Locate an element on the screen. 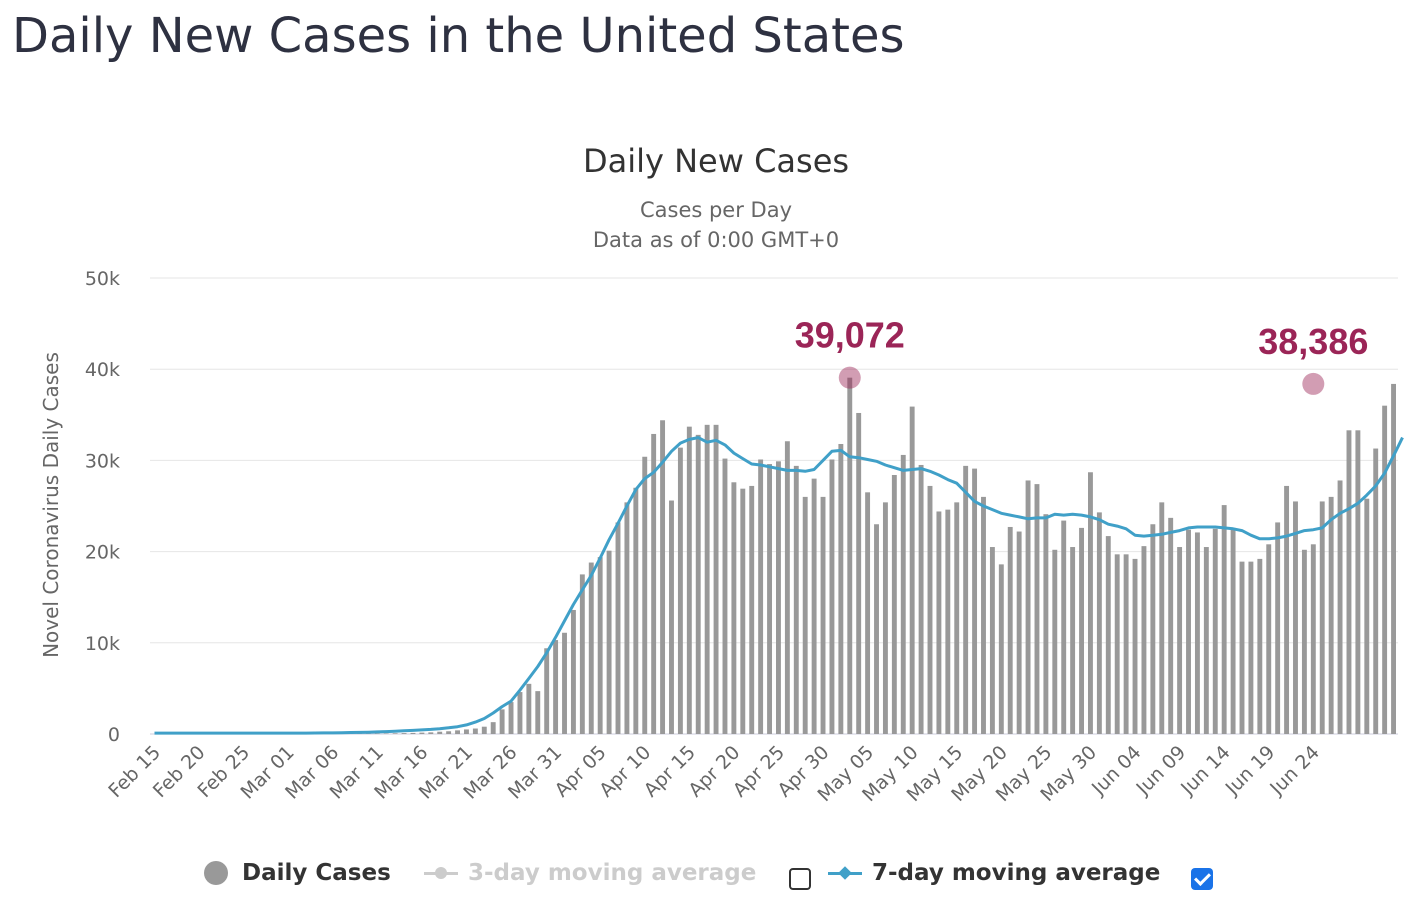 This screenshot has width=1418, height=908. x-tick-label: Jun 19 is located at coordinates (1250, 770).